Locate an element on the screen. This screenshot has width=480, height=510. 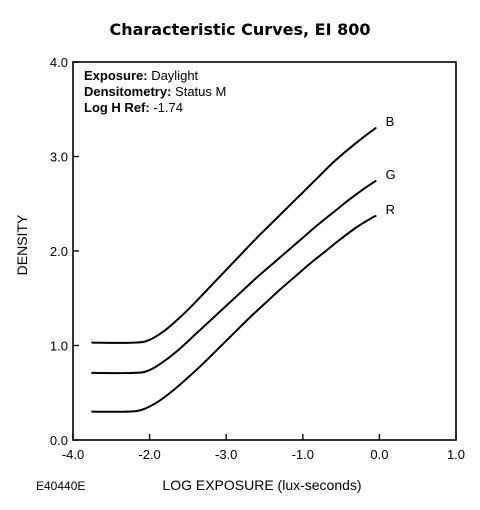
x-tick-label: 0.0 is located at coordinates (379, 454).